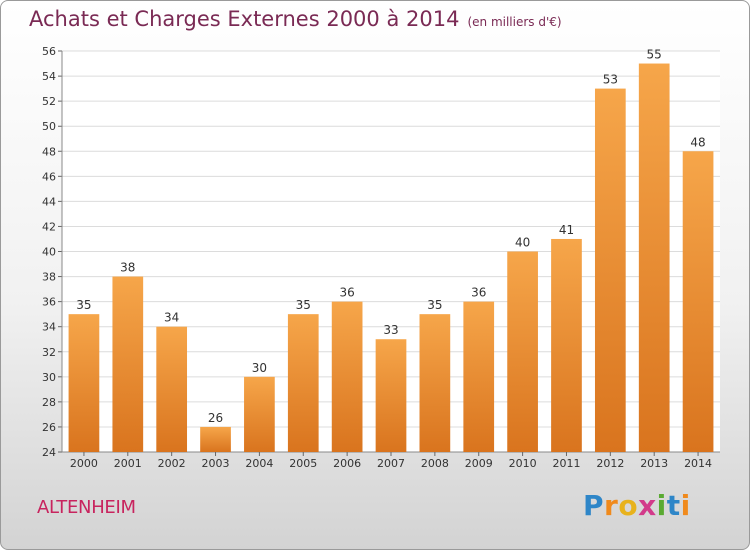 The width and height of the screenshot is (750, 550). What do you see at coordinates (610, 463) in the screenshot?
I see `x-tick-label: 2012` at bounding box center [610, 463].